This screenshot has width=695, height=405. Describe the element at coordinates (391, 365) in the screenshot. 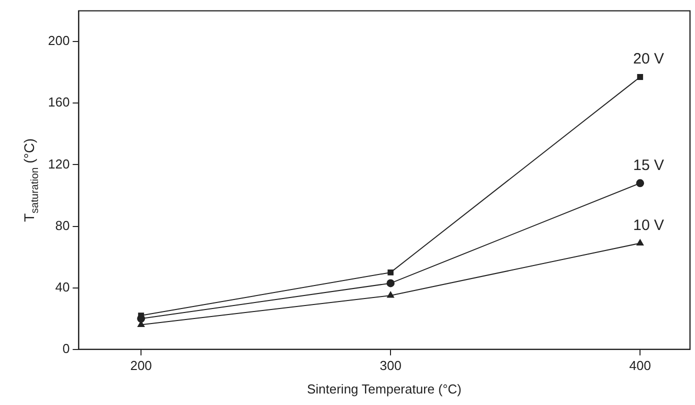

I see `x-tick-label: 300` at that location.